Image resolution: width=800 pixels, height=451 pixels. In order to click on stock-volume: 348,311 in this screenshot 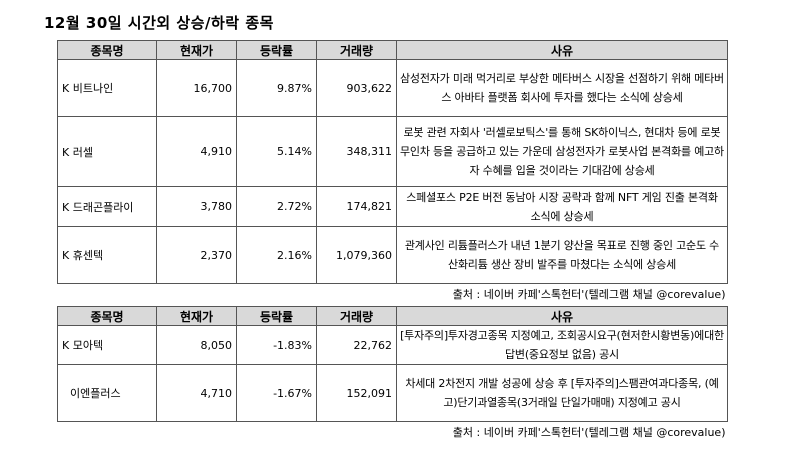, I will do `click(356, 151)`.